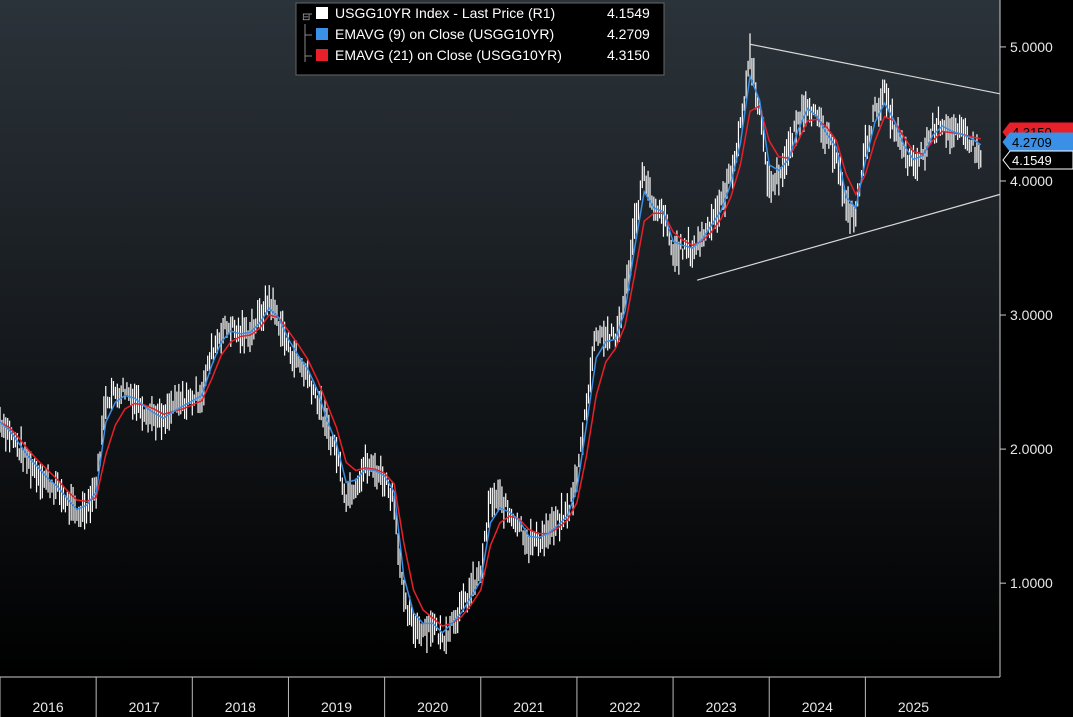 Image resolution: width=1073 pixels, height=717 pixels. What do you see at coordinates (528, 707) in the screenshot?
I see `x-tick-label: 2021` at bounding box center [528, 707].